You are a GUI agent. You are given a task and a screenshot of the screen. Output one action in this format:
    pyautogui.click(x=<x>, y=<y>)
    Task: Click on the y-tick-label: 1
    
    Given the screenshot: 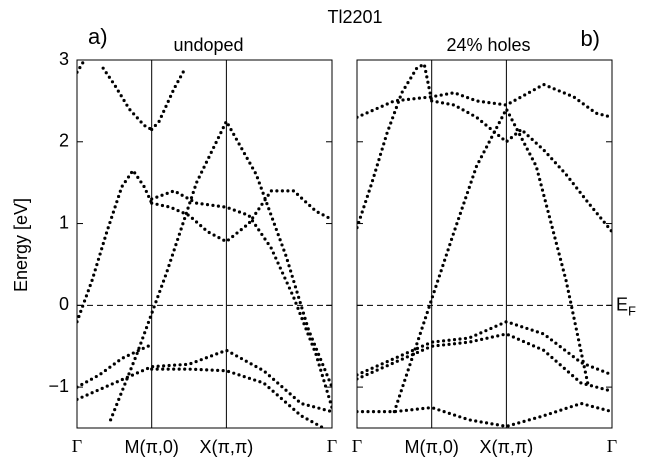 What is the action you would take?
    pyautogui.click(x=64, y=222)
    